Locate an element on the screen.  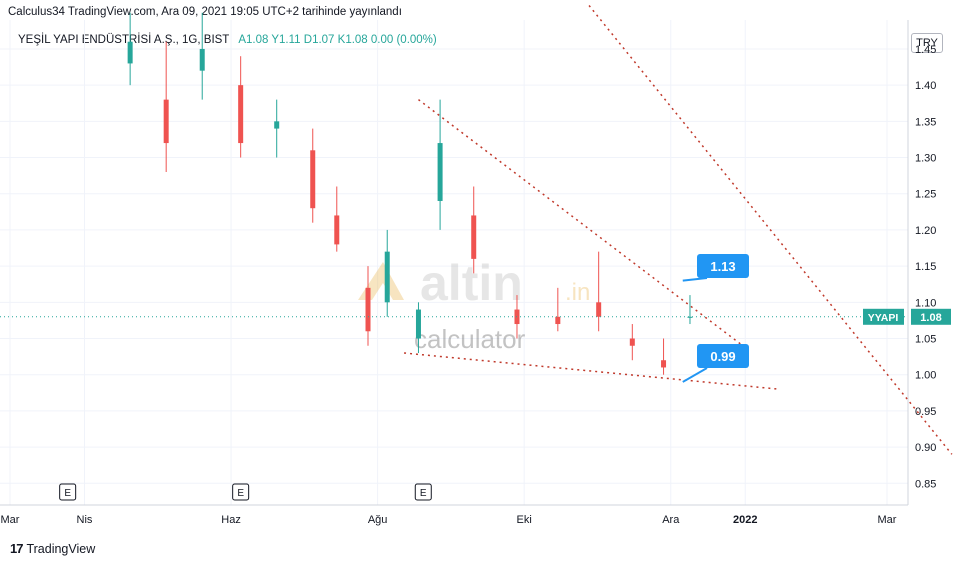
y-tick-label: 1.35 is located at coordinates (925, 122).